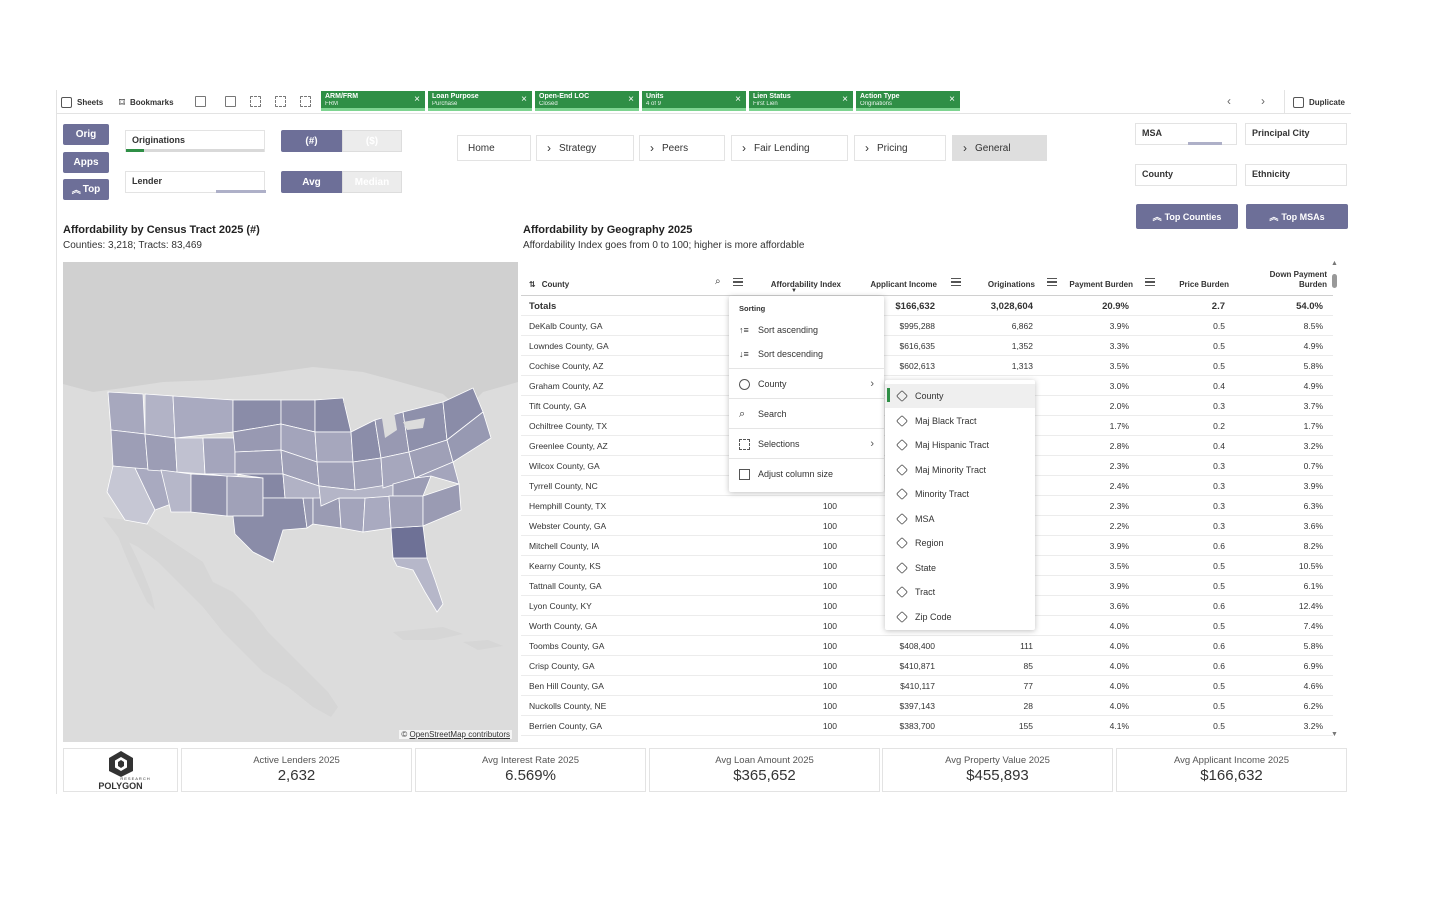  Describe the element at coordinates (311, 182) in the screenshot. I see `avg-option: Avg` at that location.